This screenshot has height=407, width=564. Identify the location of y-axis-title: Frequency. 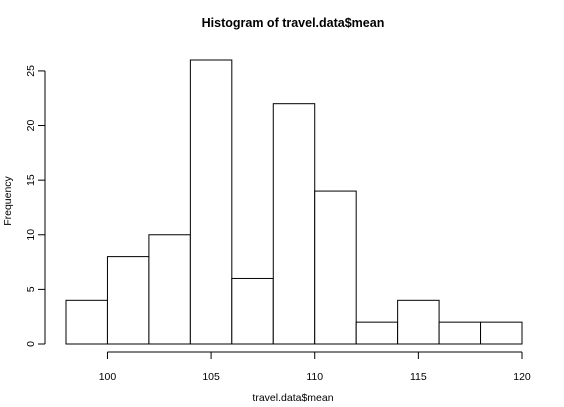
(8, 200).